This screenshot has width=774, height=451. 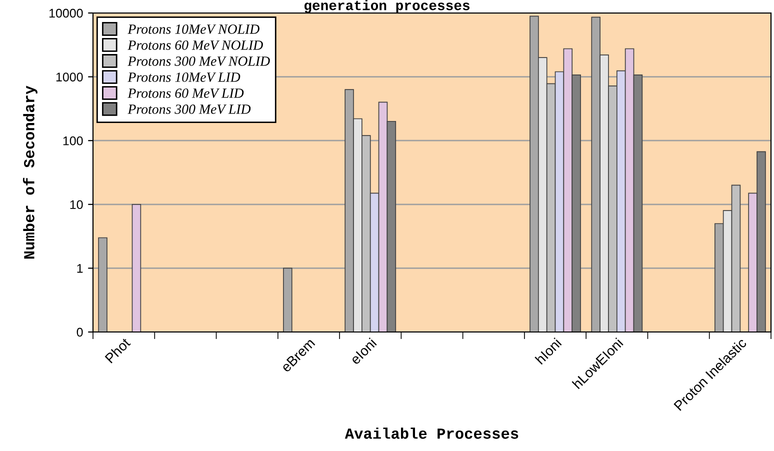 I want to click on y-tick-label: 100, so click(x=73, y=141).